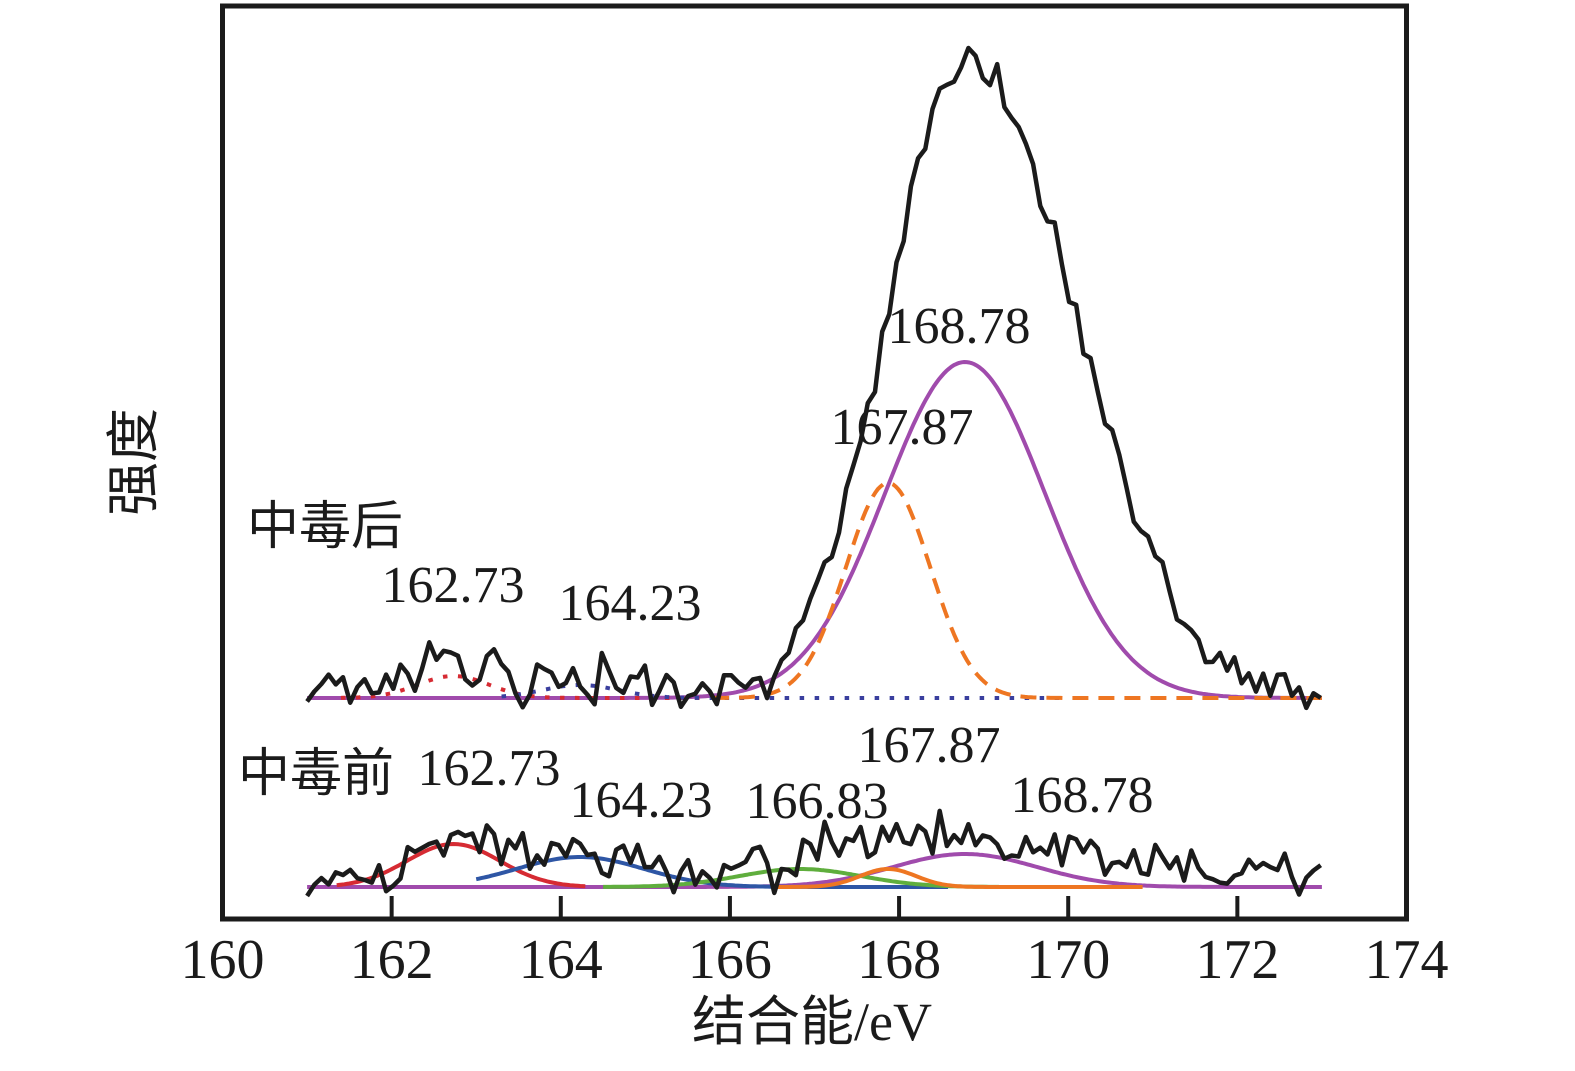 The height and width of the screenshot is (1071, 1575). I want to click on raw-spectrum-lower, so click(814, 853).